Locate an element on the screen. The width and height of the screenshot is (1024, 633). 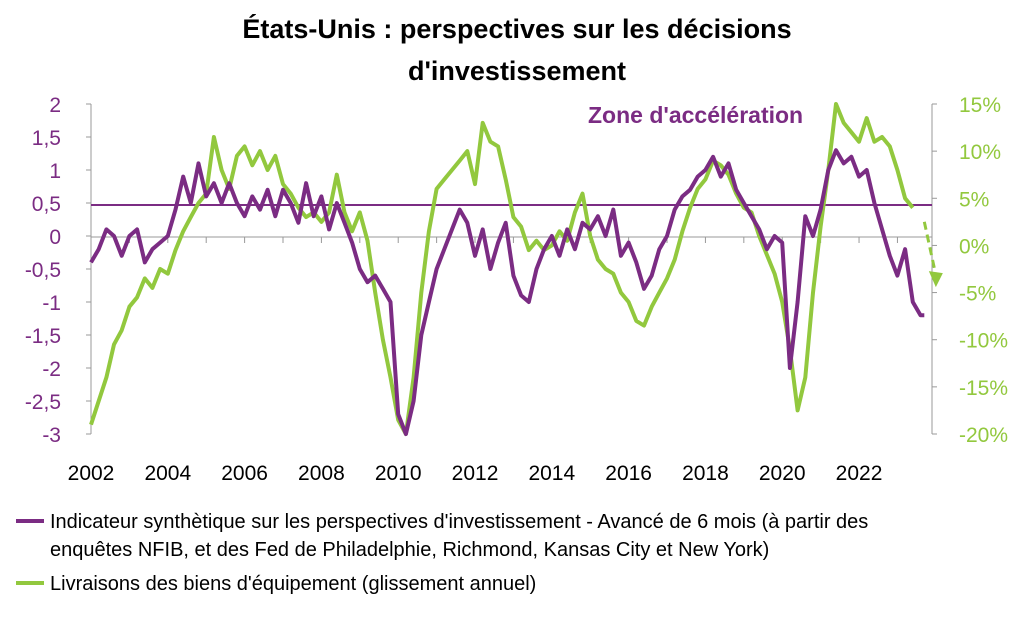
annotation-zone-acceleration: Zone d'accélération is located at coordinates (695, 115).